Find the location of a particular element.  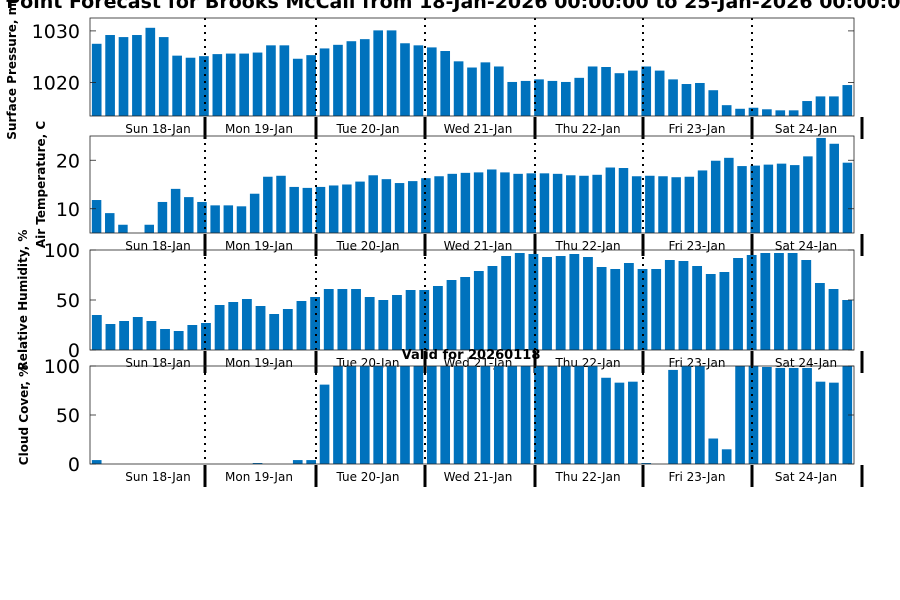

y-tick-label: 100 is located at coordinates (62, 251).